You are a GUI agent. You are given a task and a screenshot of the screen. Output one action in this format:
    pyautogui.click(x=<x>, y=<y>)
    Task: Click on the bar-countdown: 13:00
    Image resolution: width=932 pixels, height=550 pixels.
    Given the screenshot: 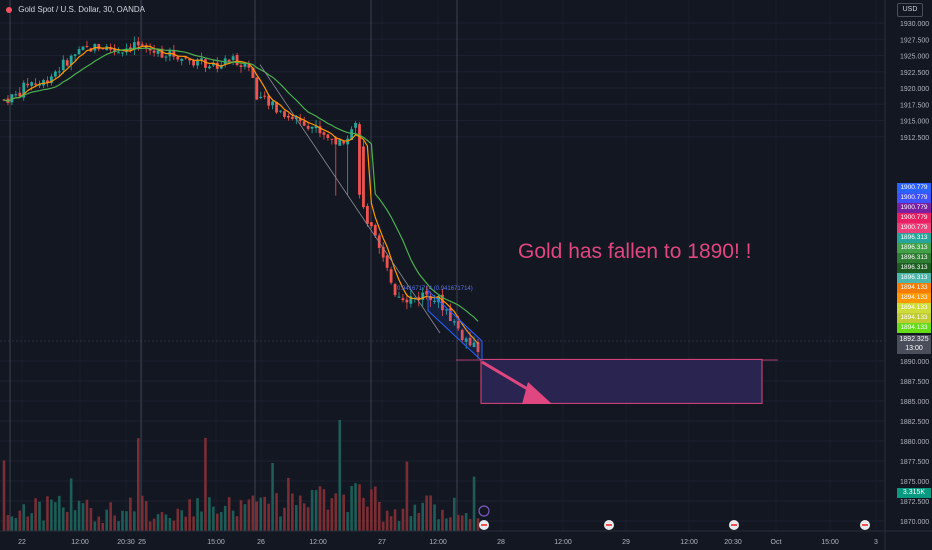 What is the action you would take?
    pyautogui.click(x=914, y=348)
    